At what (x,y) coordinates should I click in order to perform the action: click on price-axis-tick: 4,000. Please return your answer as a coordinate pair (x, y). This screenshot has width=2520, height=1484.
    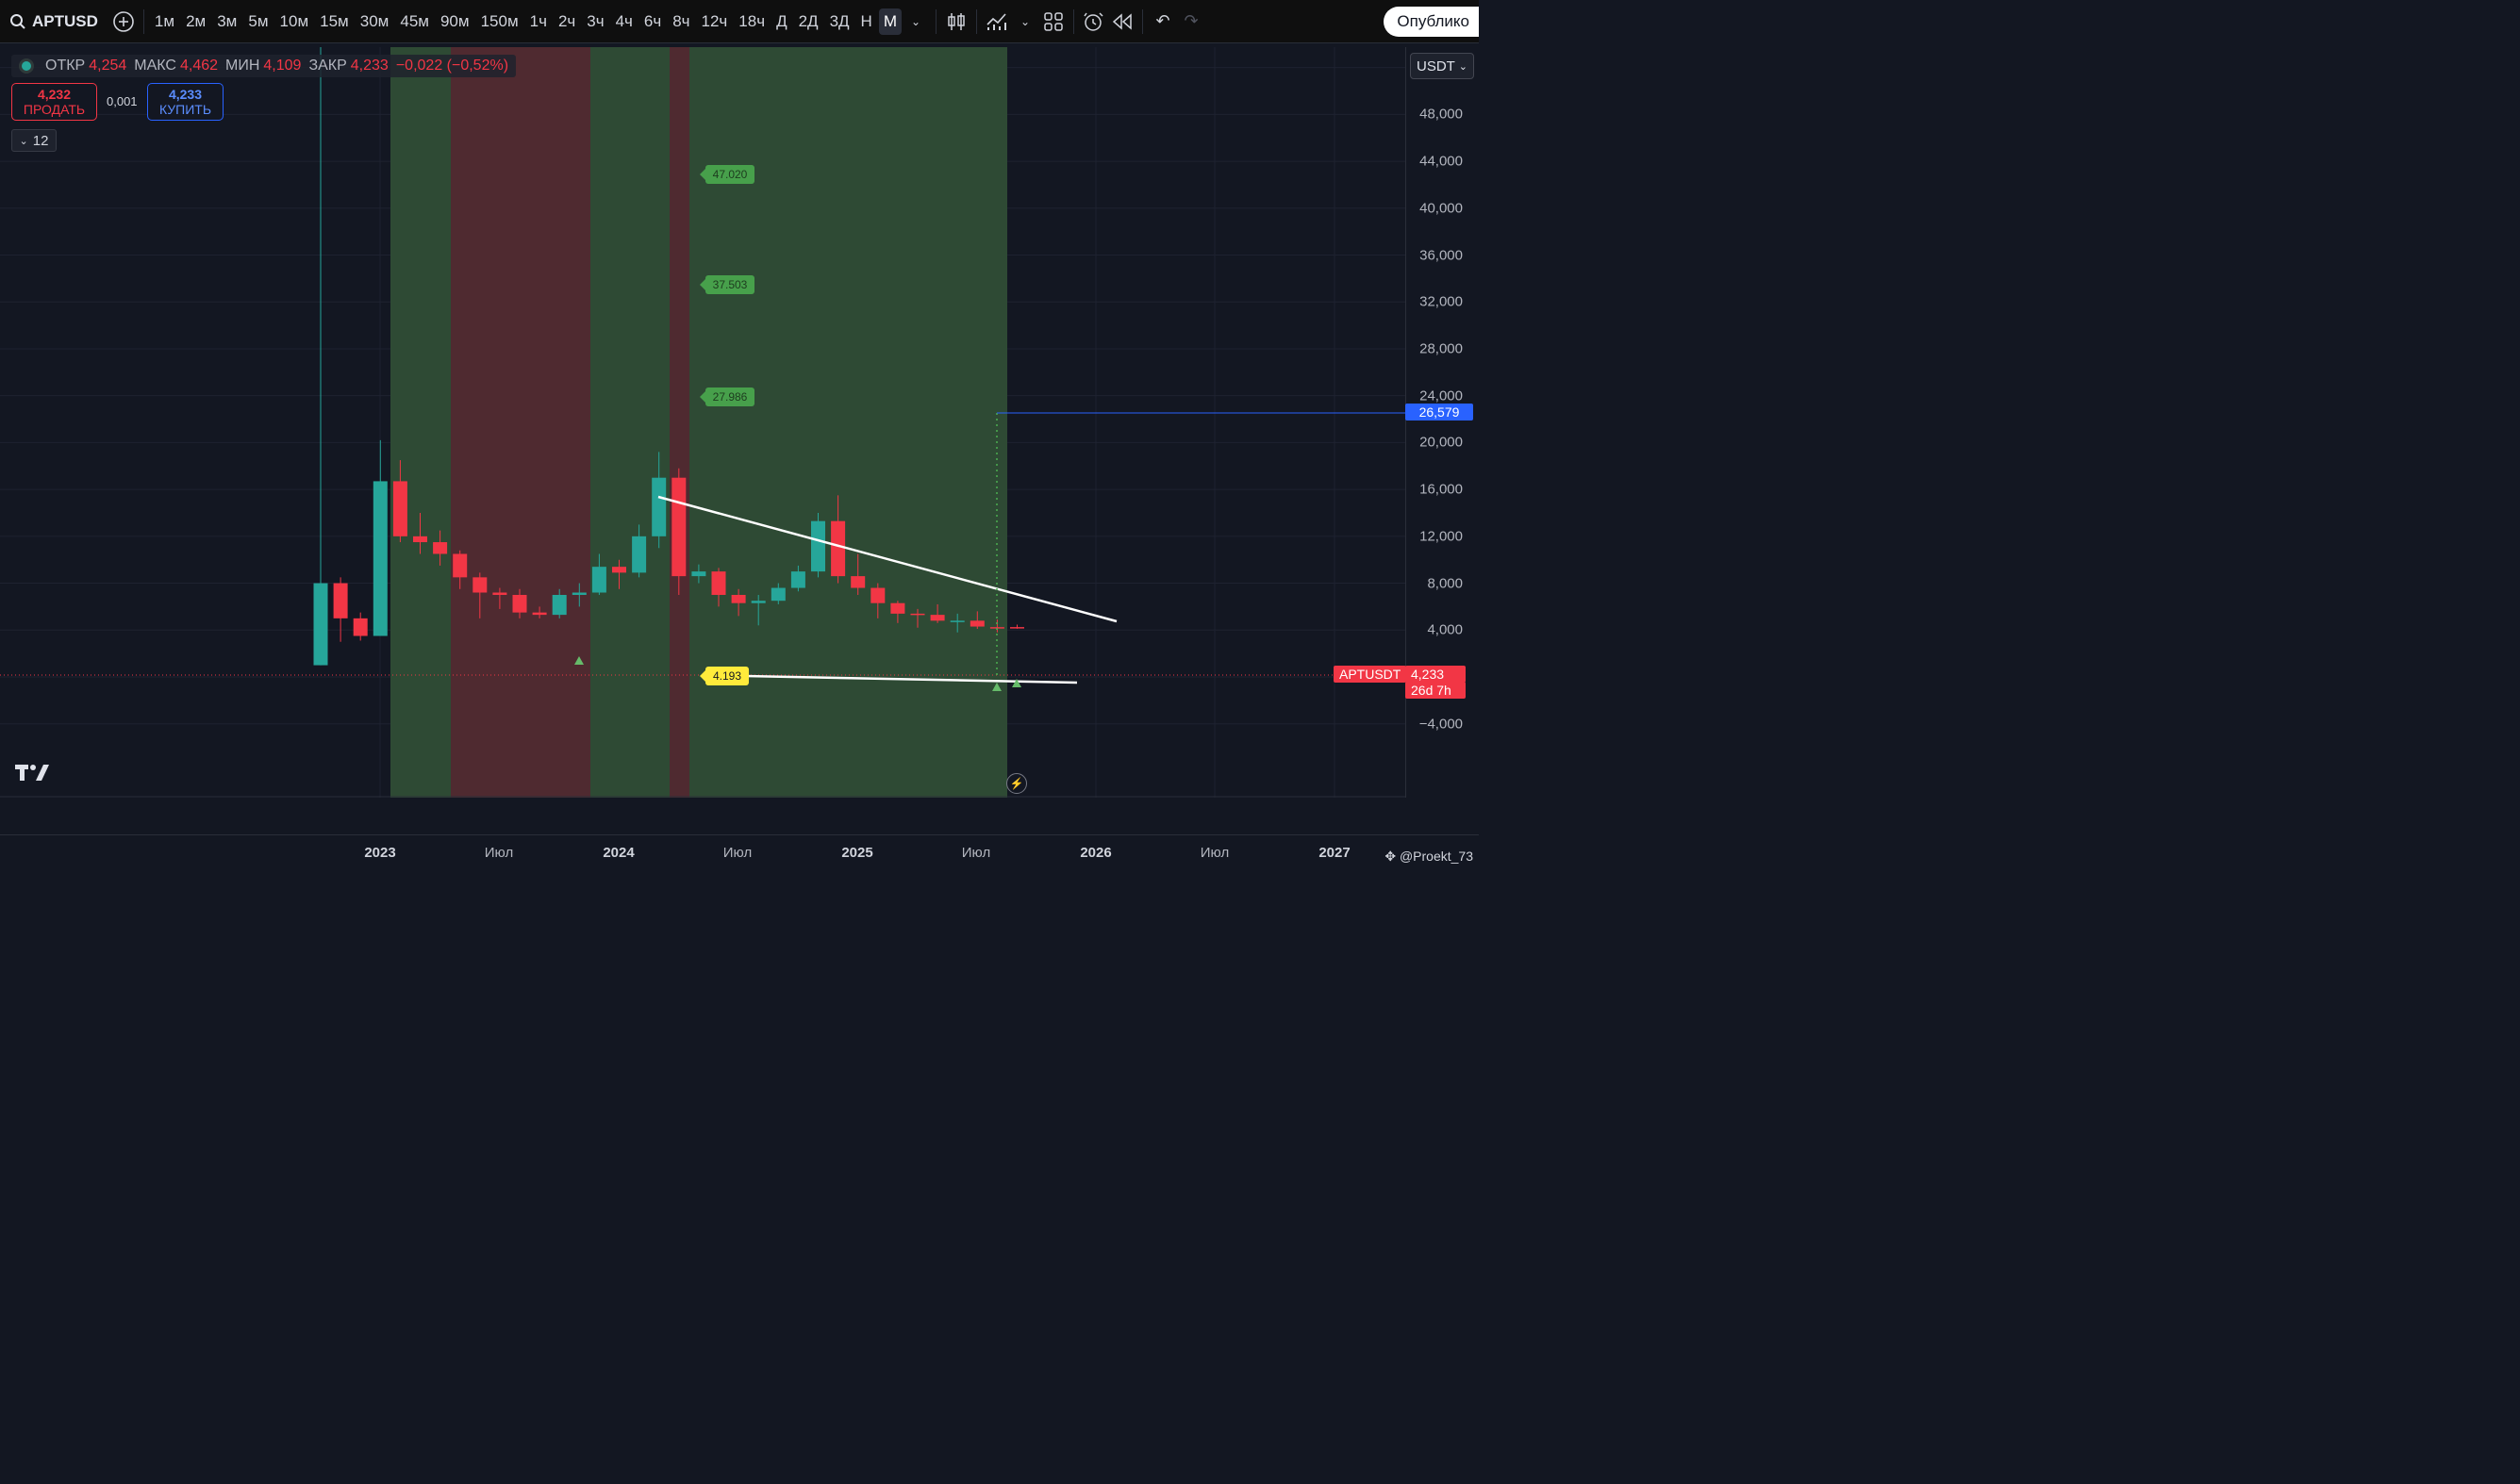
    Looking at the image, I should click on (1445, 630).